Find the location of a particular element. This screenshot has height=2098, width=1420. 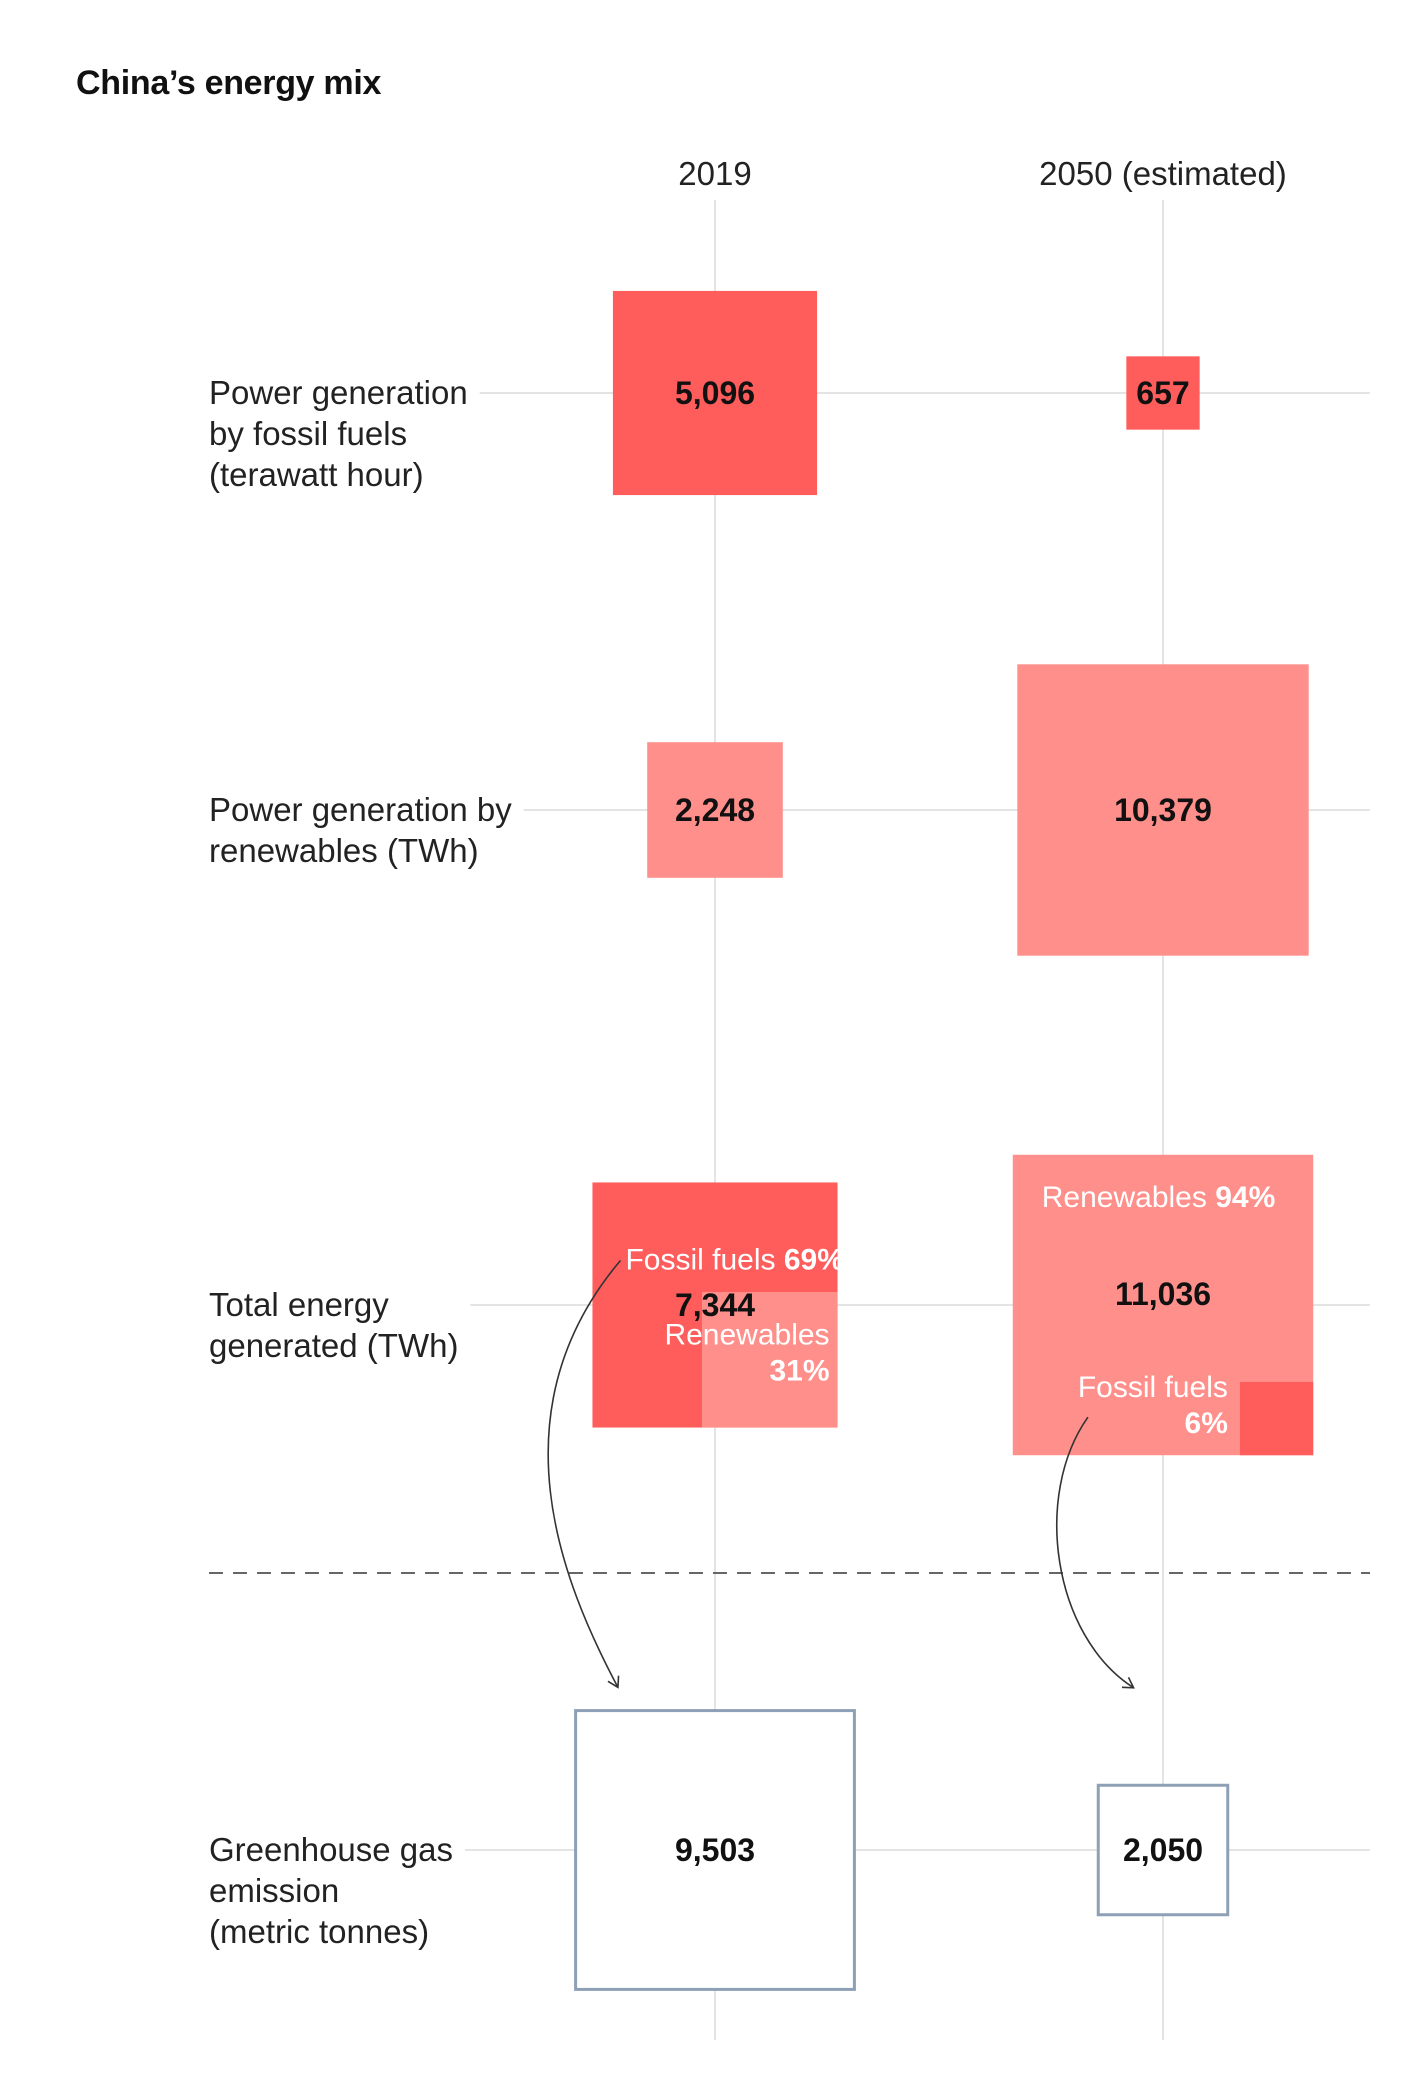

share-fossil-name-0: Fossil fuels is located at coordinates (704, 1259).